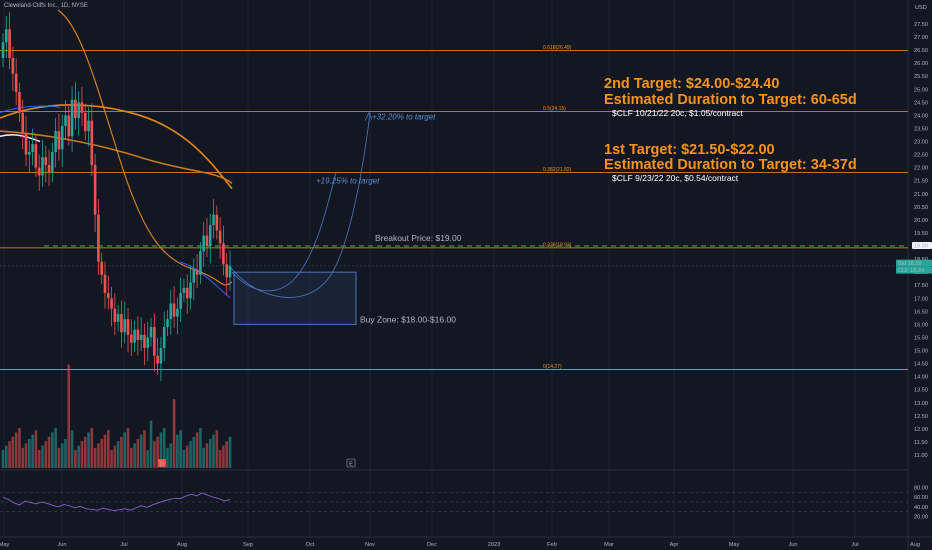  What do you see at coordinates (30, 109) in the screenshot?
I see `ma-blue-line` at bounding box center [30, 109].